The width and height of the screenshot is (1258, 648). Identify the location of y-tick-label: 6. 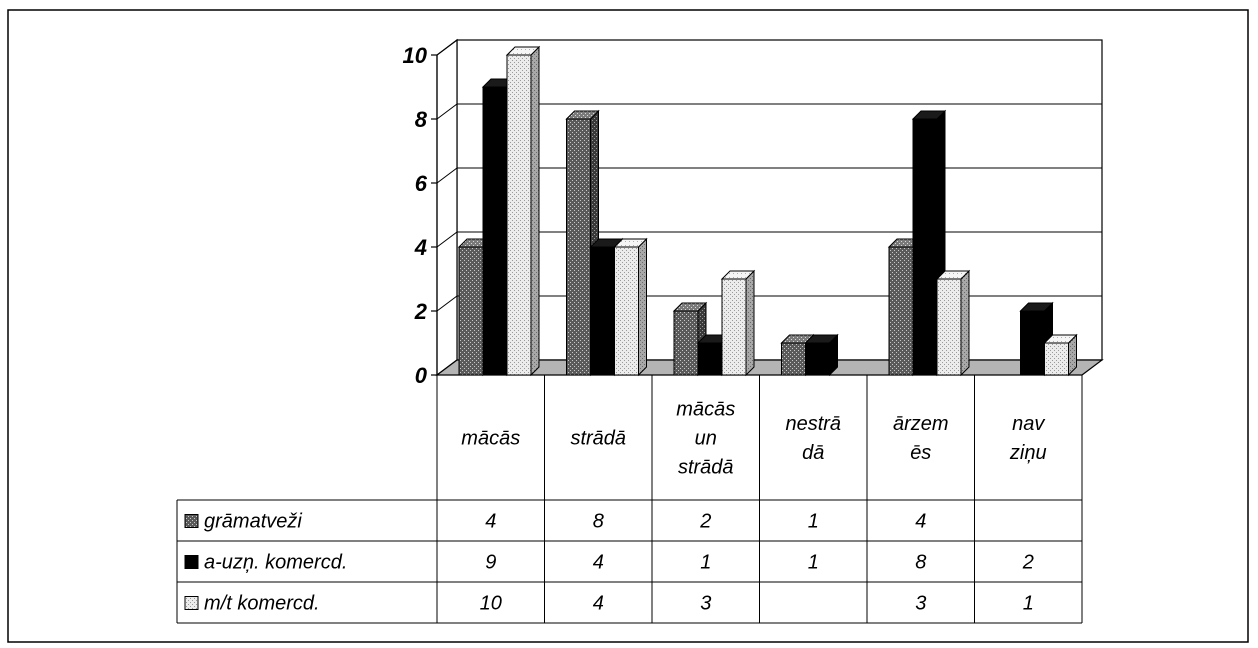
(421, 183).